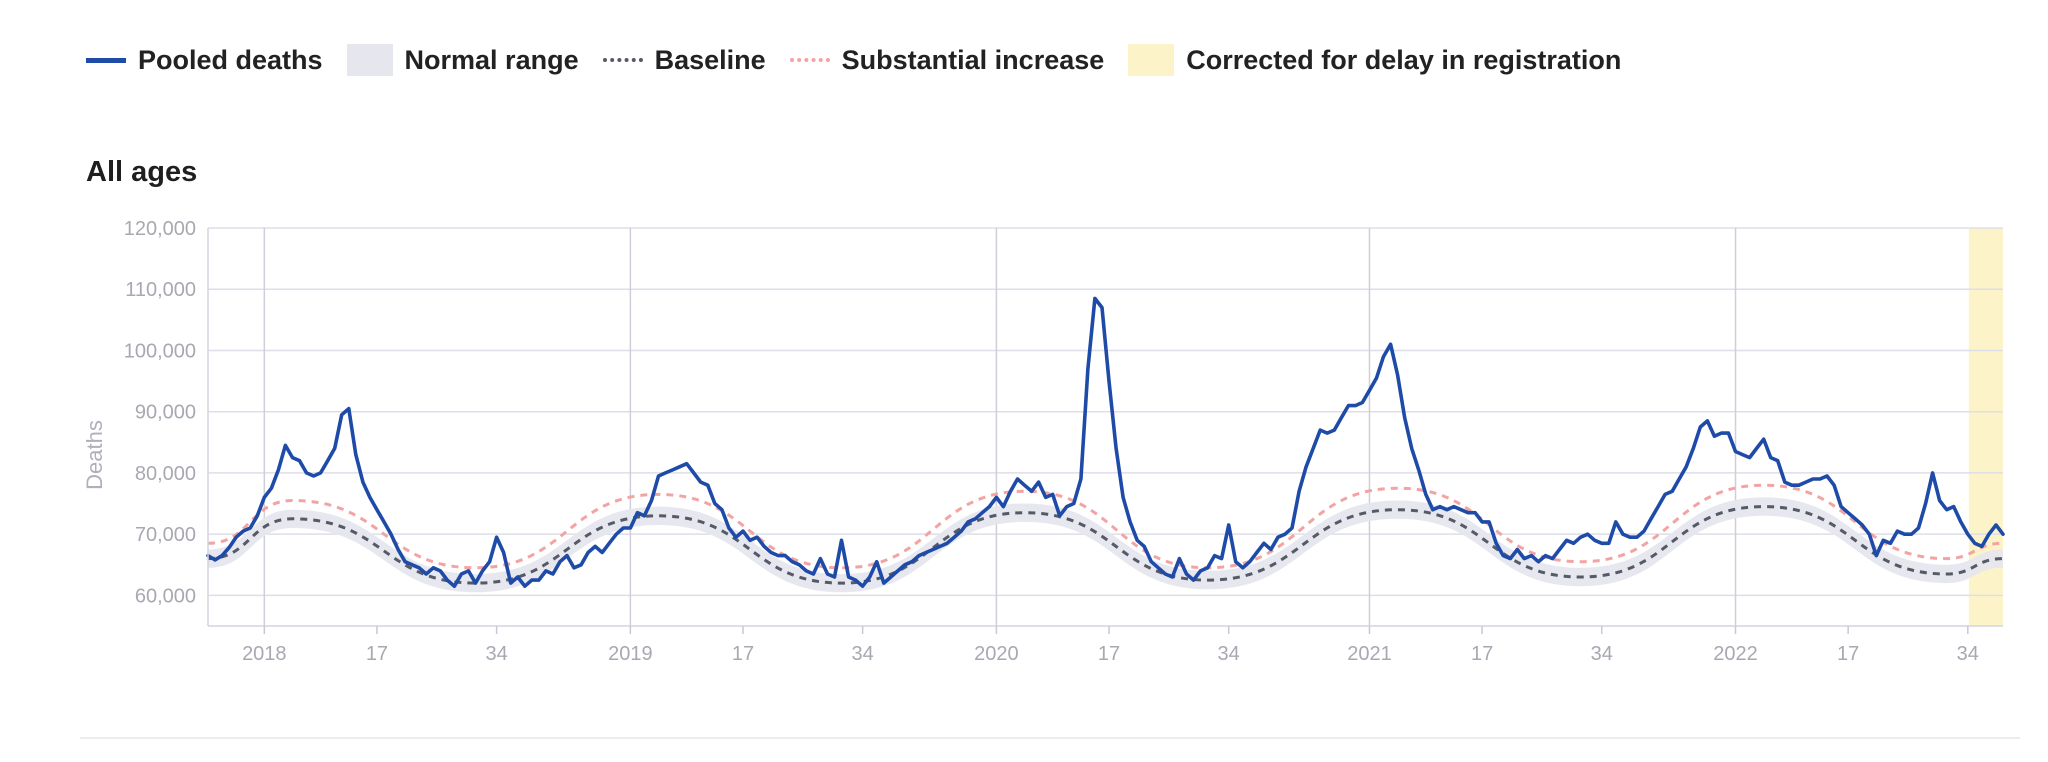 This screenshot has height=762, width=2048. Describe the element at coordinates (165, 474) in the screenshot. I see `y-tick-label: 80,000` at that location.